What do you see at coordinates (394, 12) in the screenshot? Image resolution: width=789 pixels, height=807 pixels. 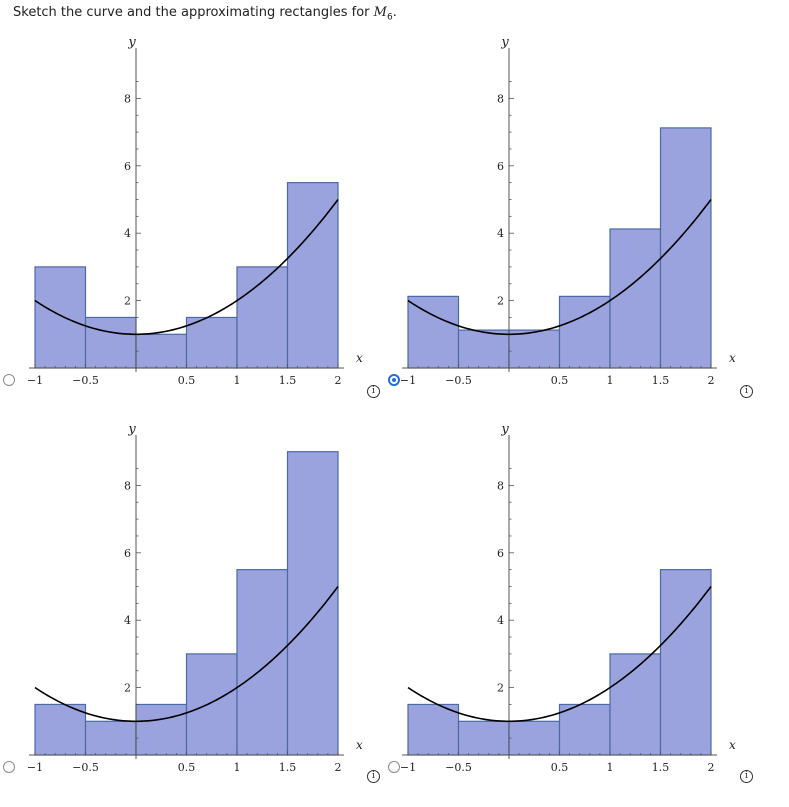 I see `prompt-end: .` at bounding box center [394, 12].